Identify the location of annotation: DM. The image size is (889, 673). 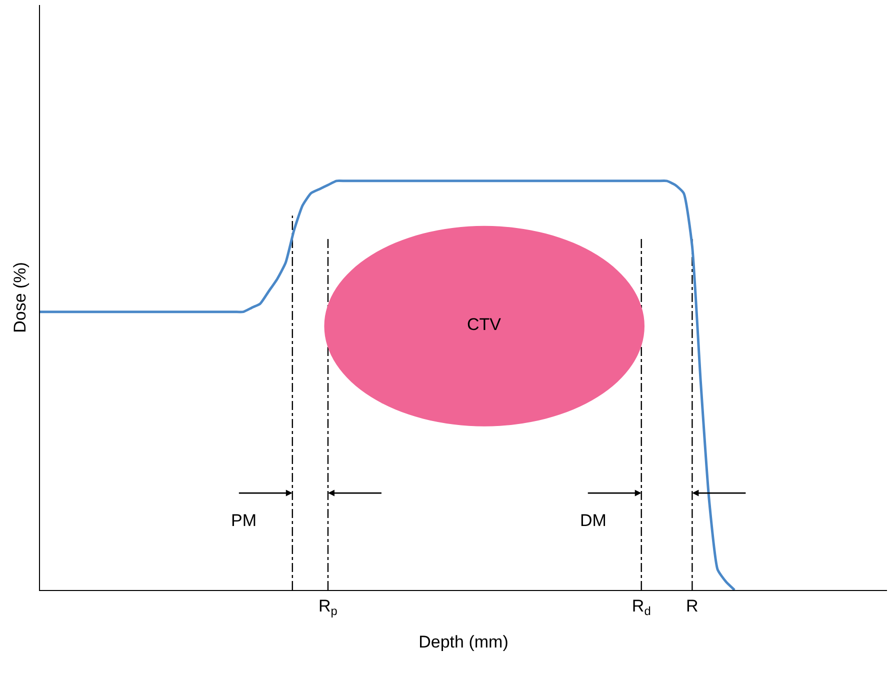
(593, 520).